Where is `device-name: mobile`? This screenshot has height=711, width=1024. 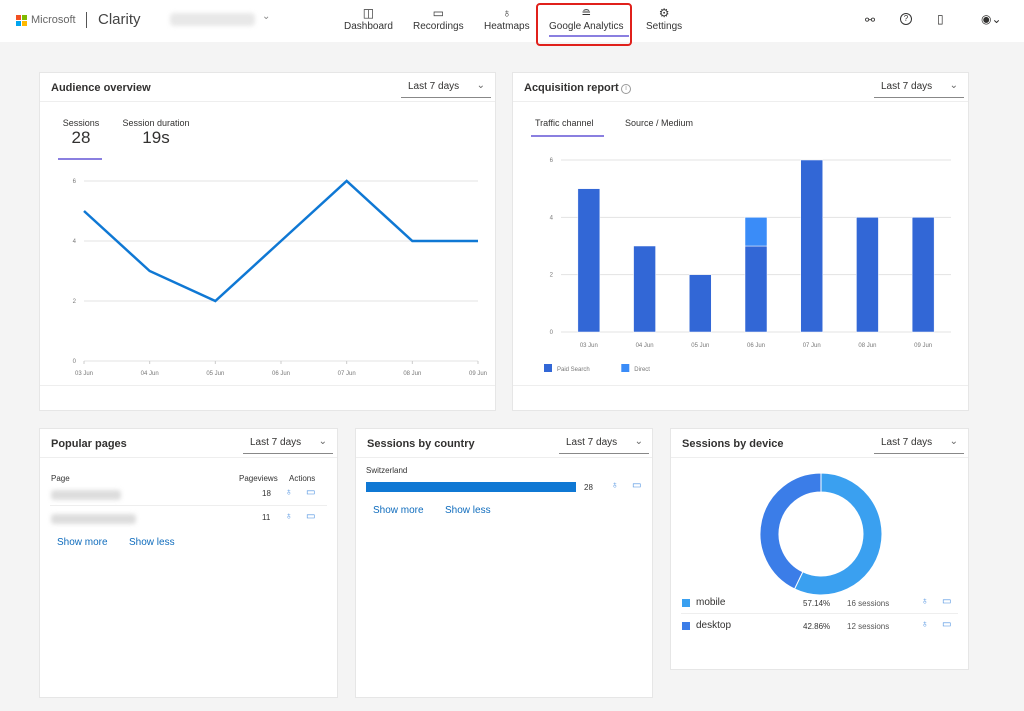 device-name: mobile is located at coordinates (711, 602).